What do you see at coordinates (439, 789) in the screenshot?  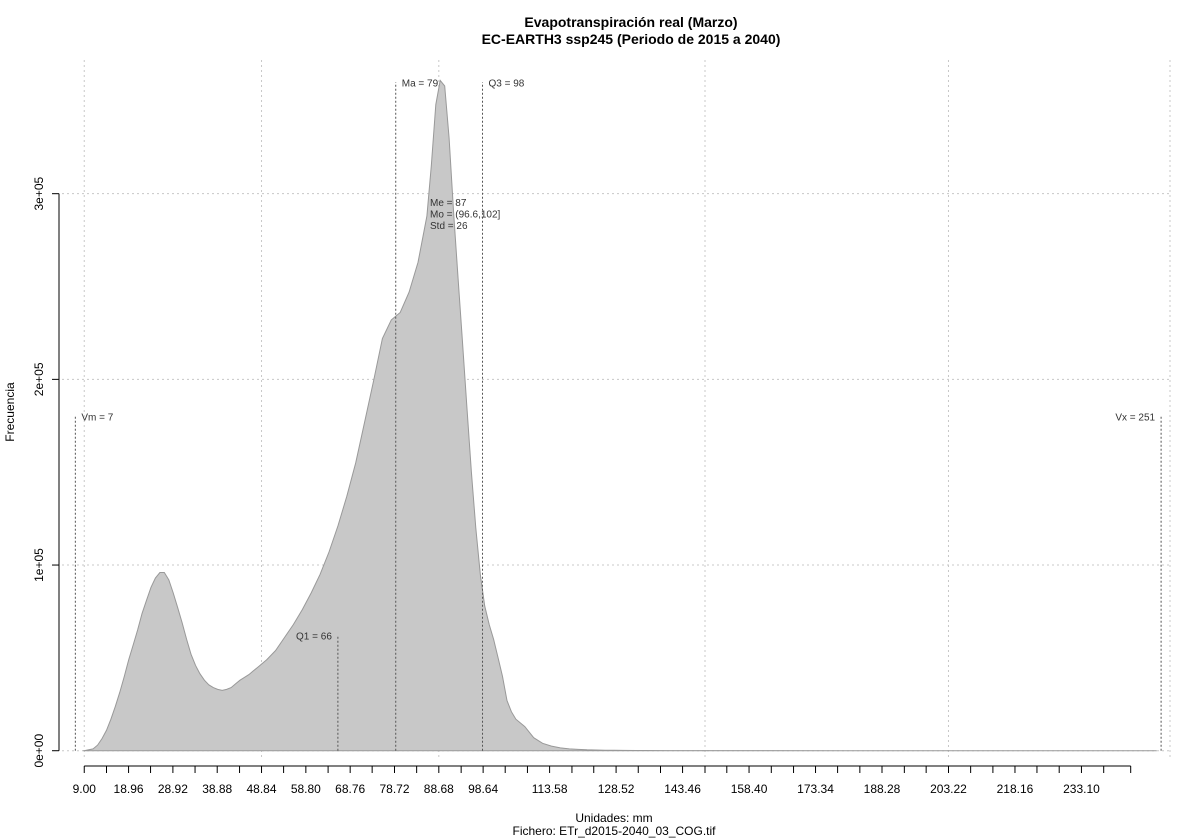 I see `x-tick-label: 88.68` at bounding box center [439, 789].